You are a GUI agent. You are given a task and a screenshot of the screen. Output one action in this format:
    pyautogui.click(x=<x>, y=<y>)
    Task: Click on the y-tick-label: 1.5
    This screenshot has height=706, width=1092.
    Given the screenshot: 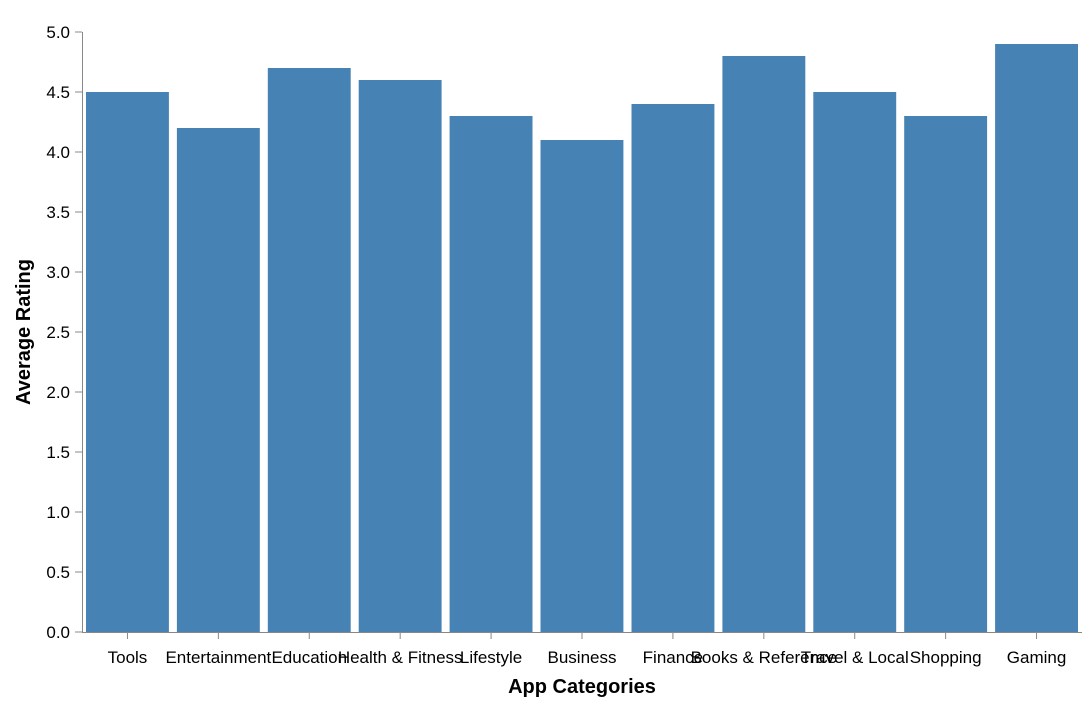 What is the action you would take?
    pyautogui.click(x=58, y=452)
    